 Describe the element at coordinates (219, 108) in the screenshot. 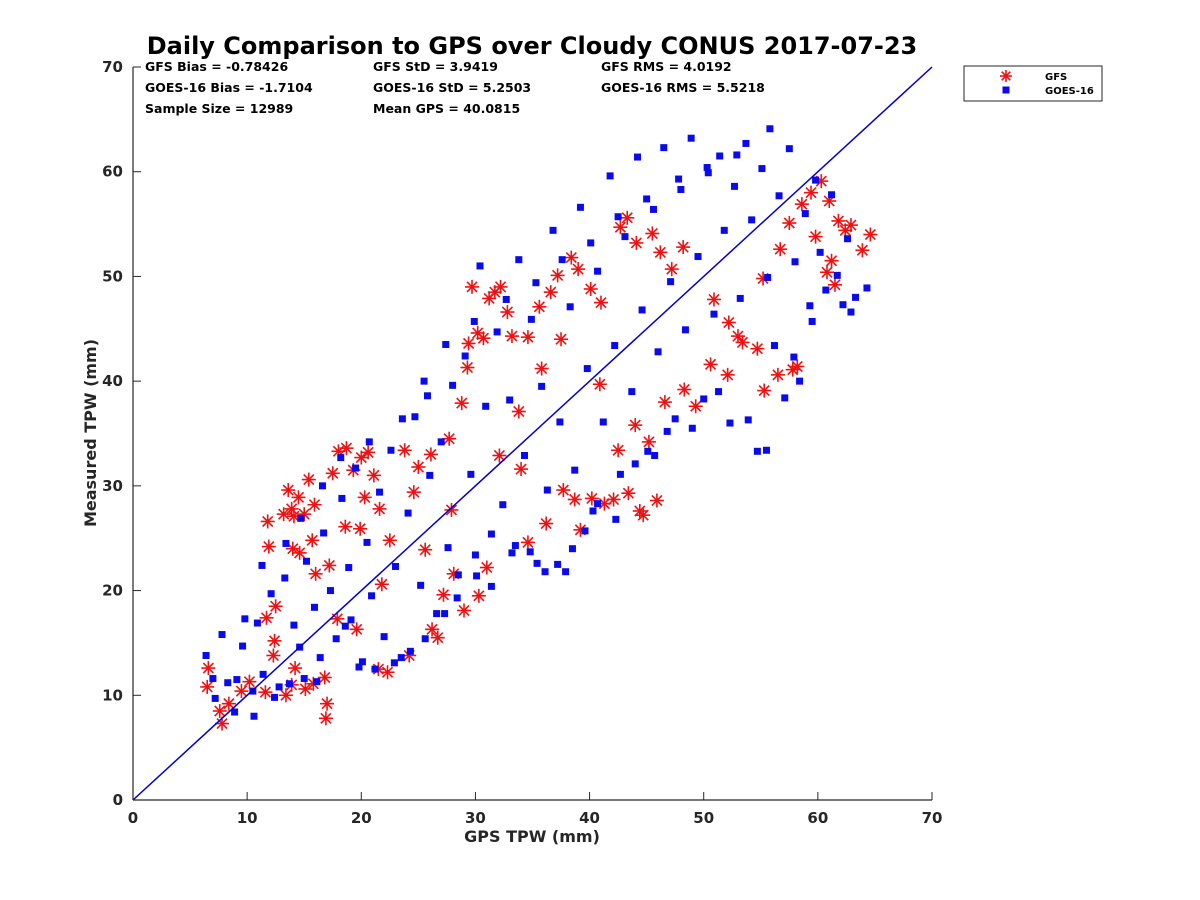

I see `stat-label: Sample Size = 12989` at that location.